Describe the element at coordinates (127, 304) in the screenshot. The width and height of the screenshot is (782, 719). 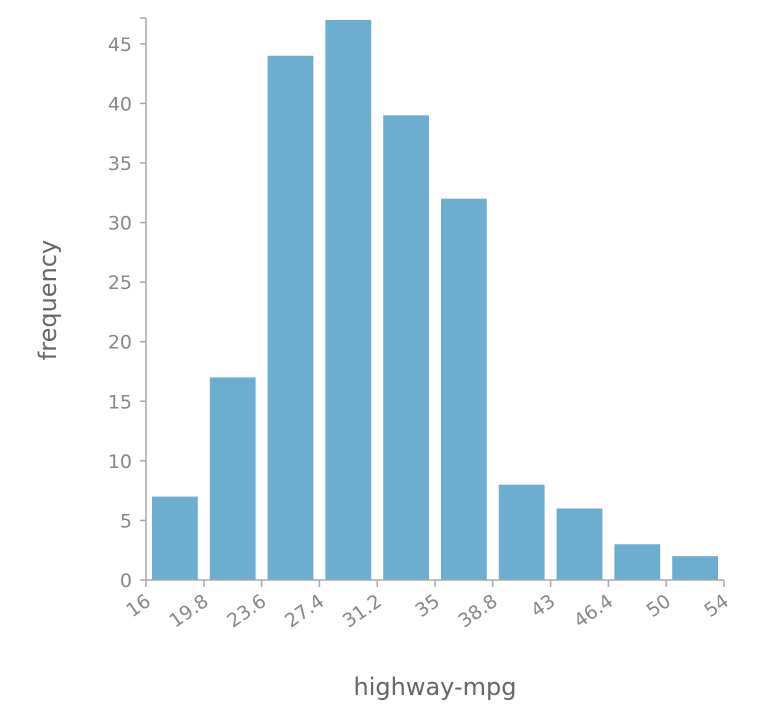
I see `y-ticks-group: 0 5 10 15 20 25 30 35 40 45` at that location.